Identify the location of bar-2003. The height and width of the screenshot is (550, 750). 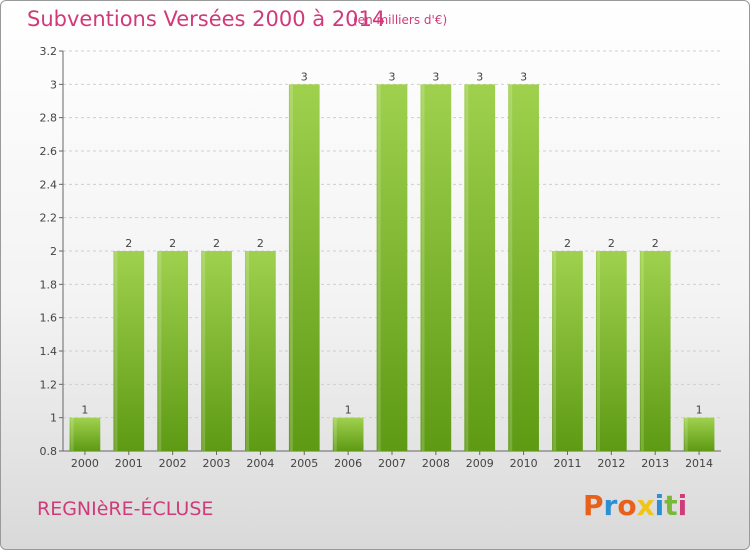
(216, 351).